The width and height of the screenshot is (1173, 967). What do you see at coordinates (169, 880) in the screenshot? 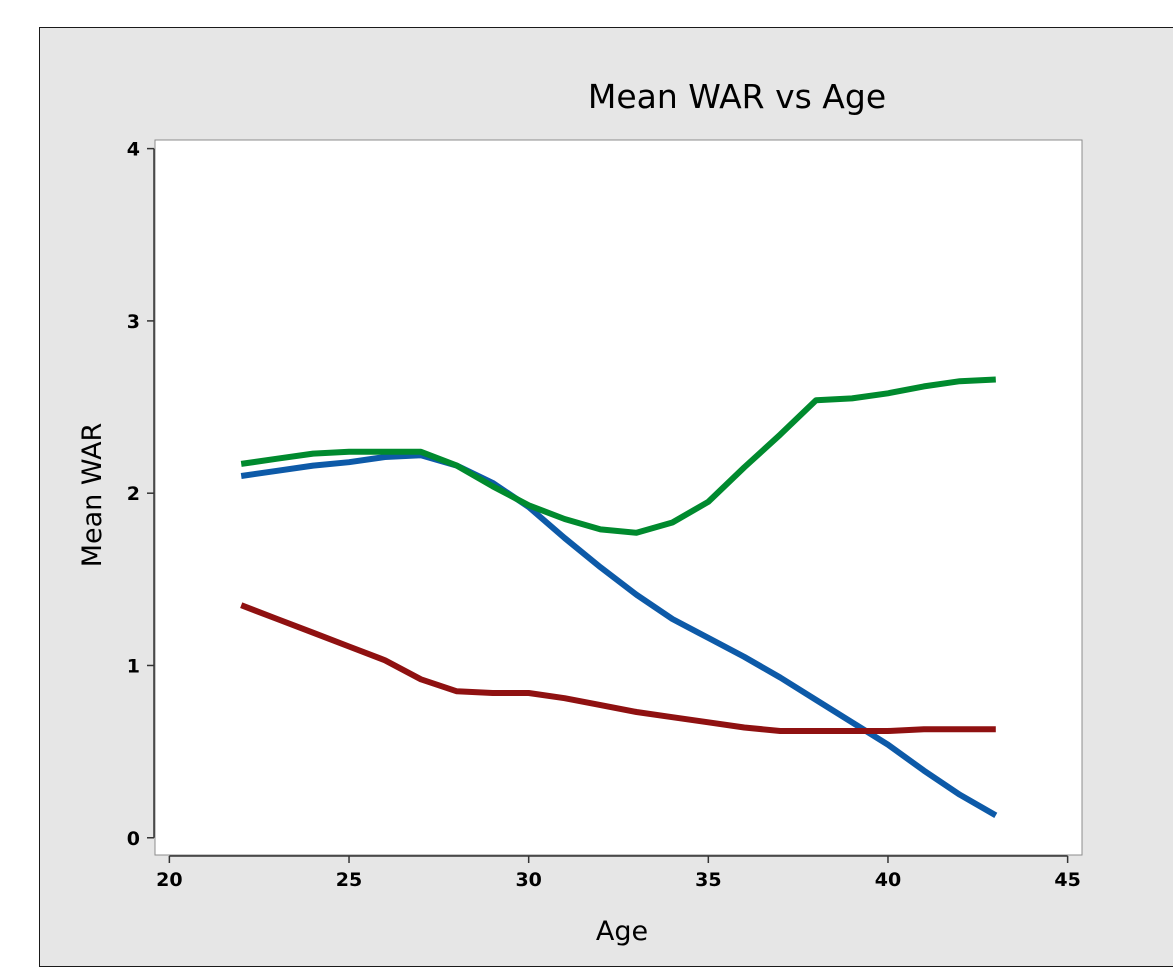
I see `x-tick-label: 20` at bounding box center [169, 880].